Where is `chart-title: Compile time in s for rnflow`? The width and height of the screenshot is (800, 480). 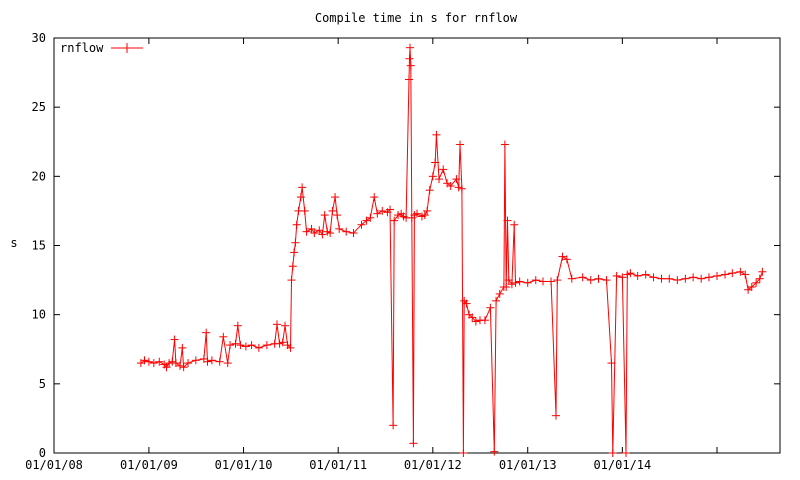
chart-title: Compile time in s for rnflow is located at coordinates (416, 18).